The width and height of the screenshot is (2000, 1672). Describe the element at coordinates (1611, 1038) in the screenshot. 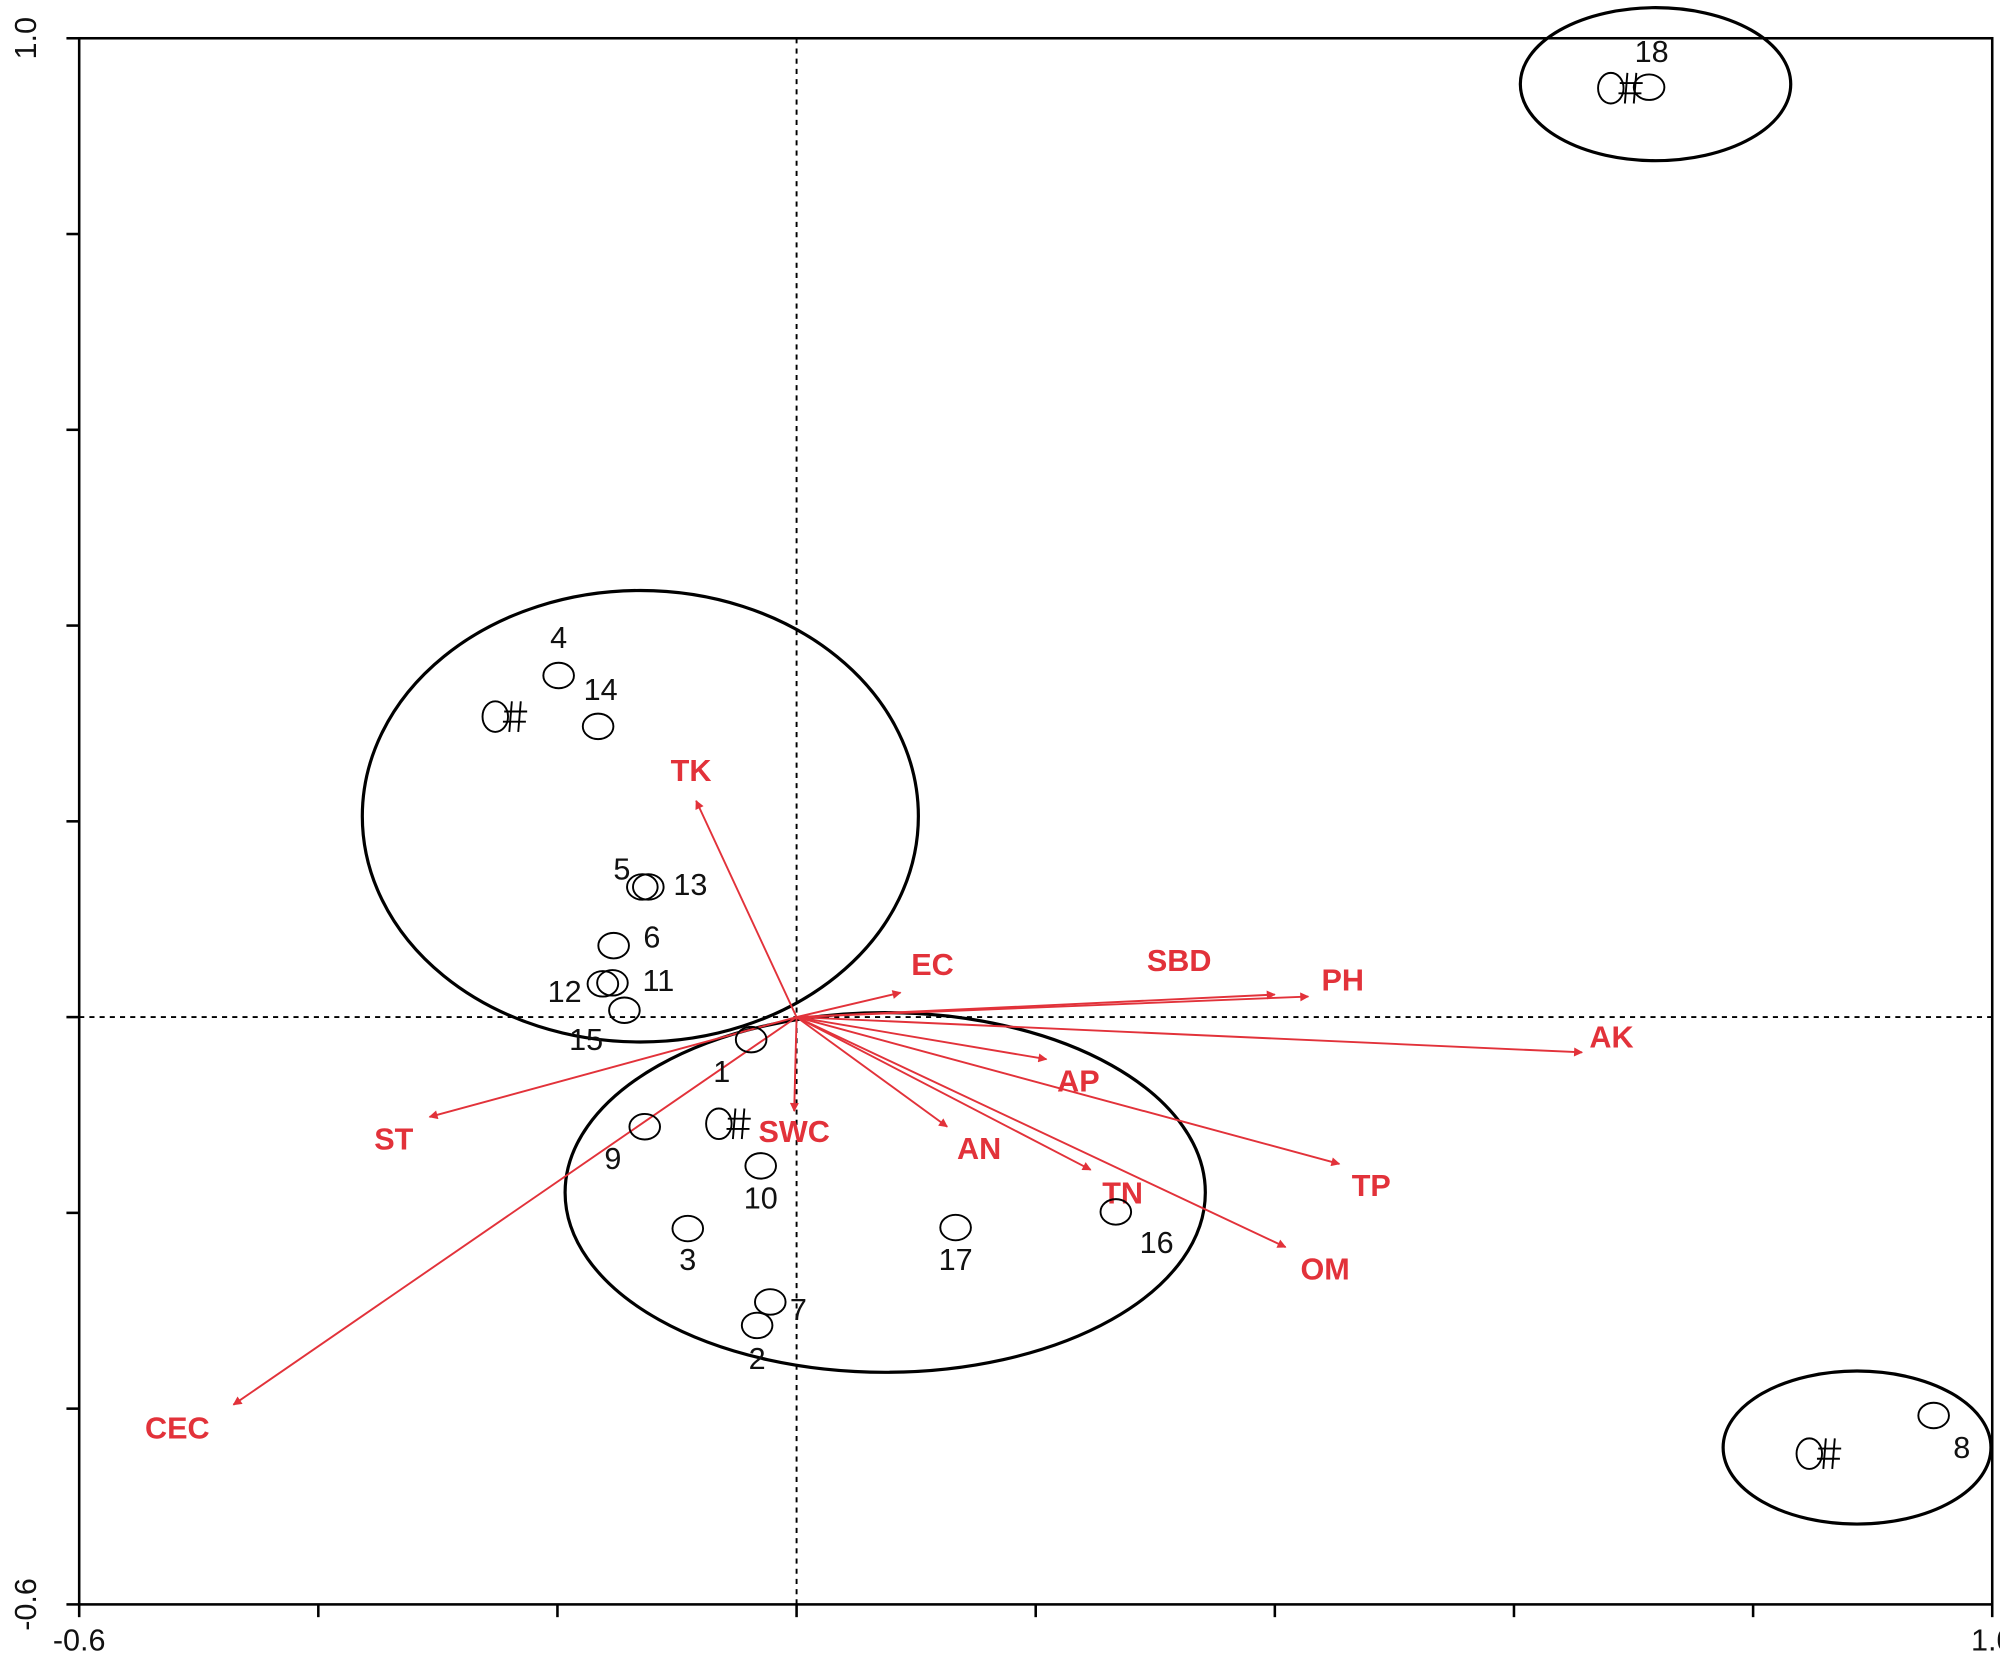

I see `arrow-label: AK` at that location.